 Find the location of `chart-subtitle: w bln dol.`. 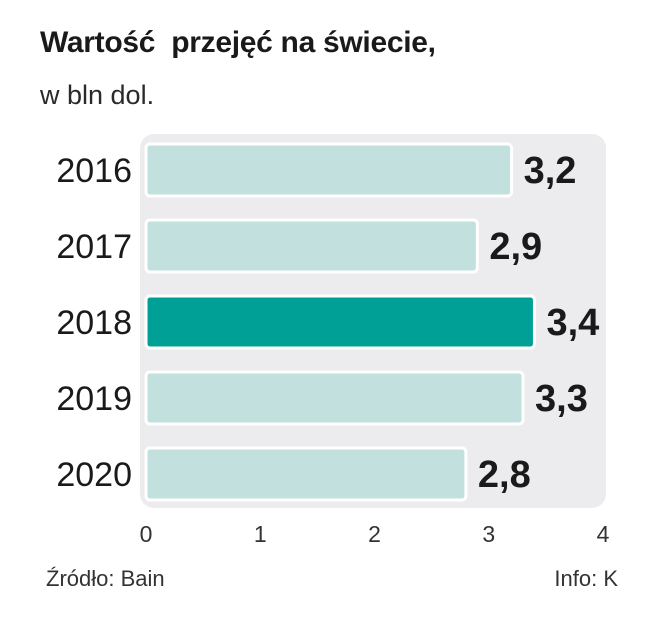

chart-subtitle: w bln dol. is located at coordinates (97, 95).